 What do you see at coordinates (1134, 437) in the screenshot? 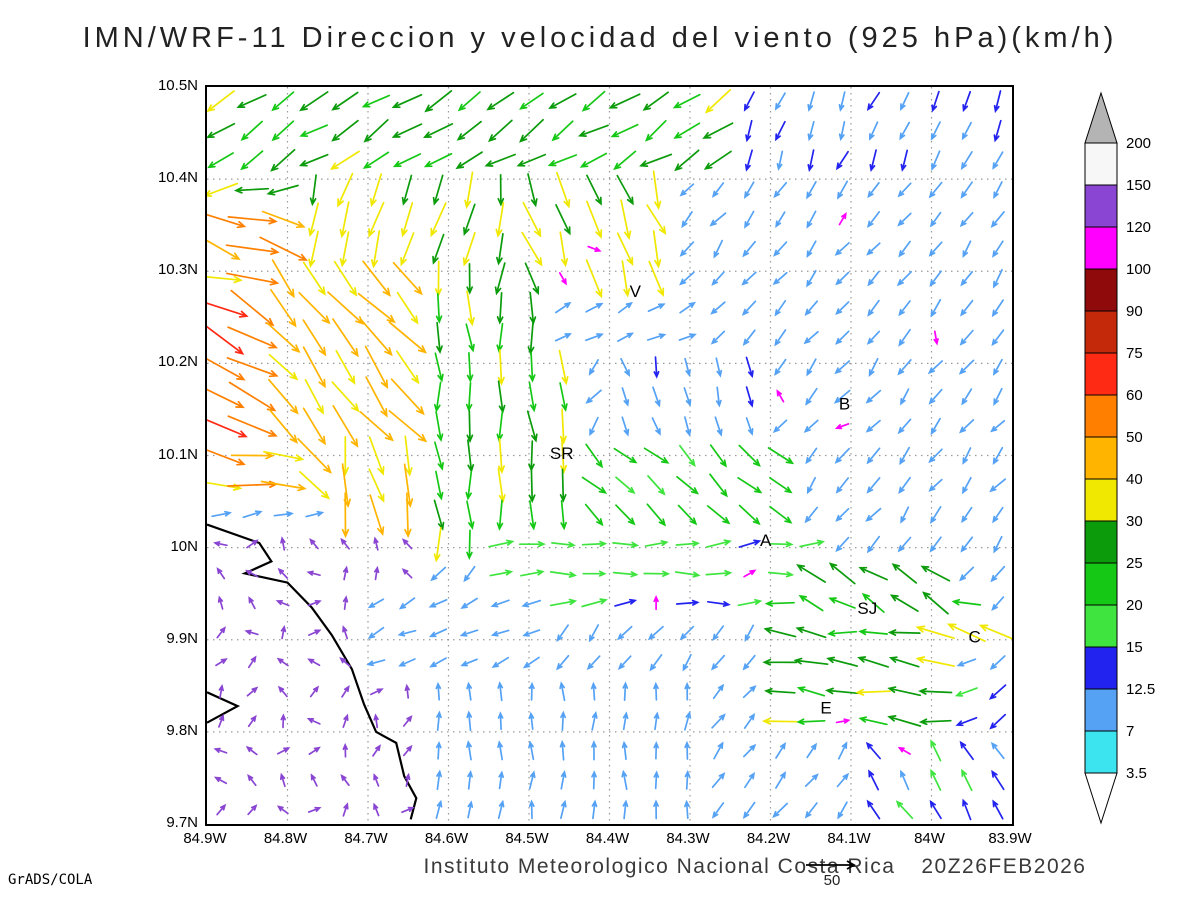
I see `colorbar-tick-label: 50` at bounding box center [1134, 437].